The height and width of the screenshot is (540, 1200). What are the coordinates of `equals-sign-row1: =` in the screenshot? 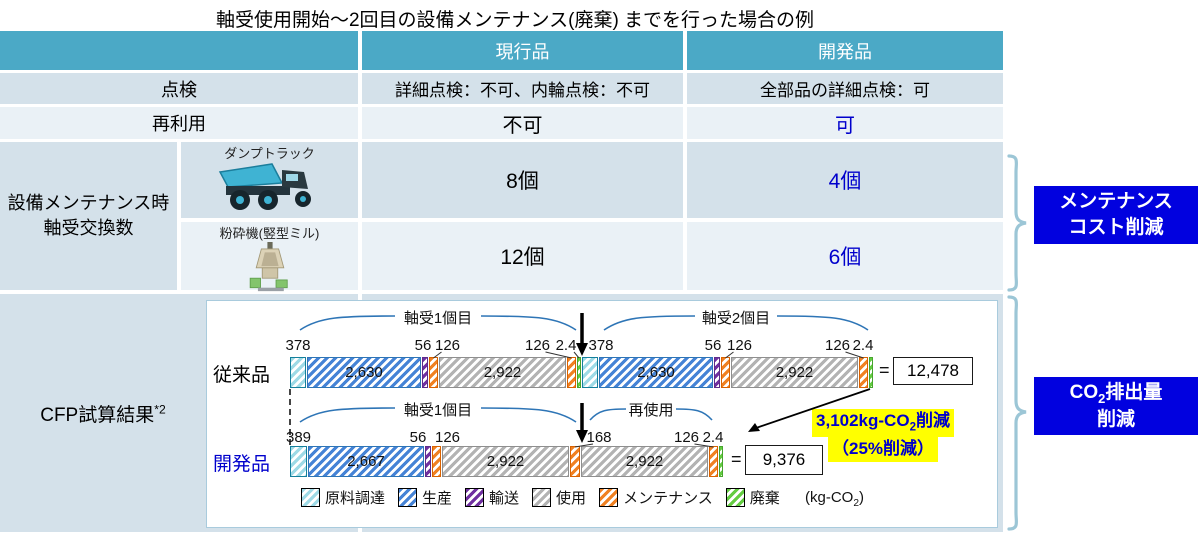 It's located at (736, 459).